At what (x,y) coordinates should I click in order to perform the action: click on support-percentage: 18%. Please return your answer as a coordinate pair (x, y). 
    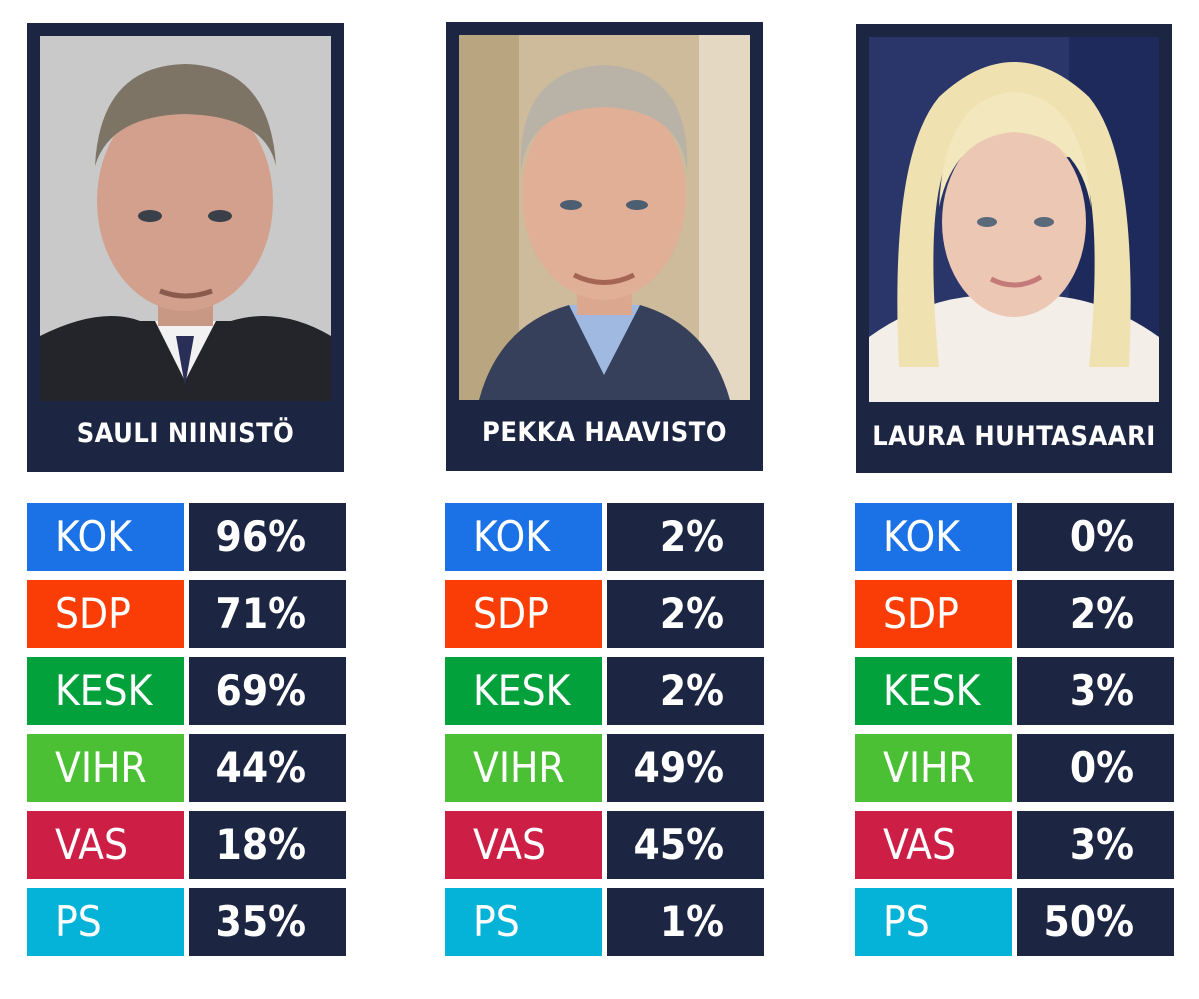
    Looking at the image, I should click on (267, 845).